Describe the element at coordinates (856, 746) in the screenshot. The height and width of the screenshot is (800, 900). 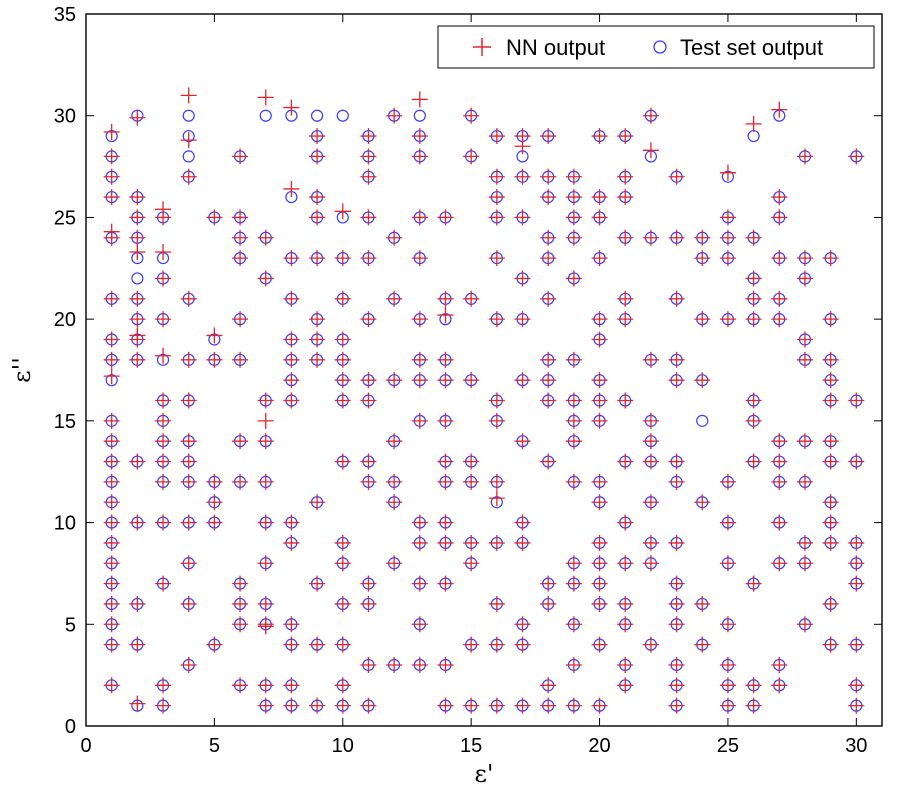
I see `x-tick-label: 30` at that location.